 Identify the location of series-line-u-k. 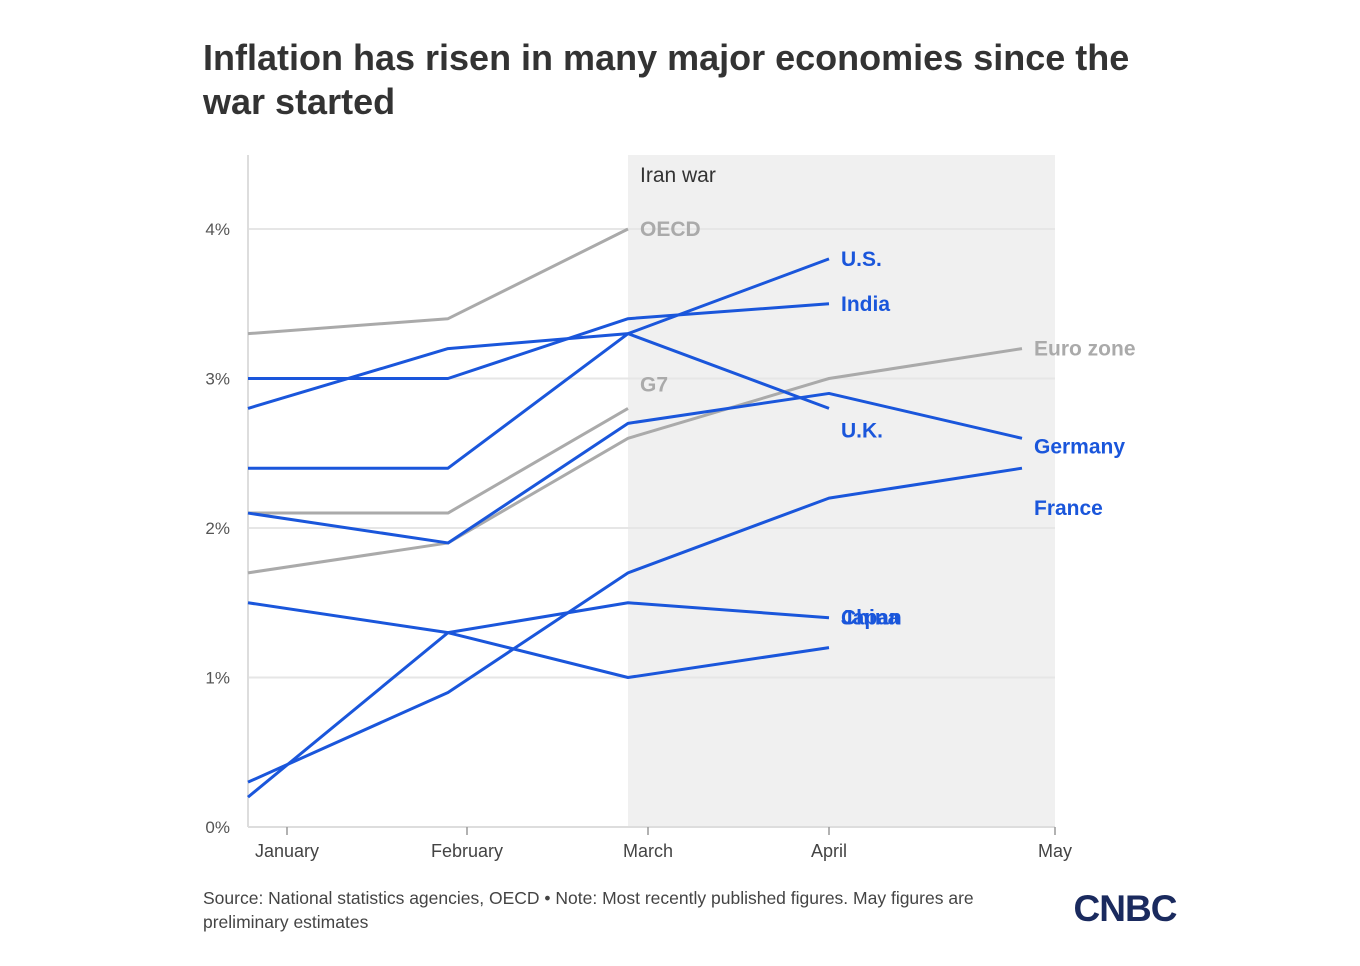
(539, 401).